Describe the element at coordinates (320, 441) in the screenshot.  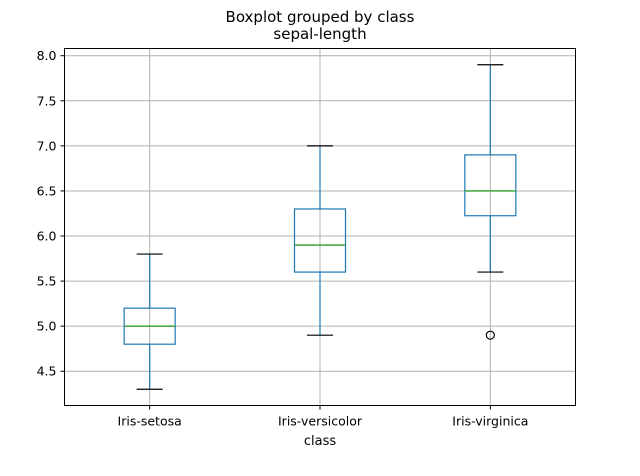
I see `x-axis-label: class` at that location.